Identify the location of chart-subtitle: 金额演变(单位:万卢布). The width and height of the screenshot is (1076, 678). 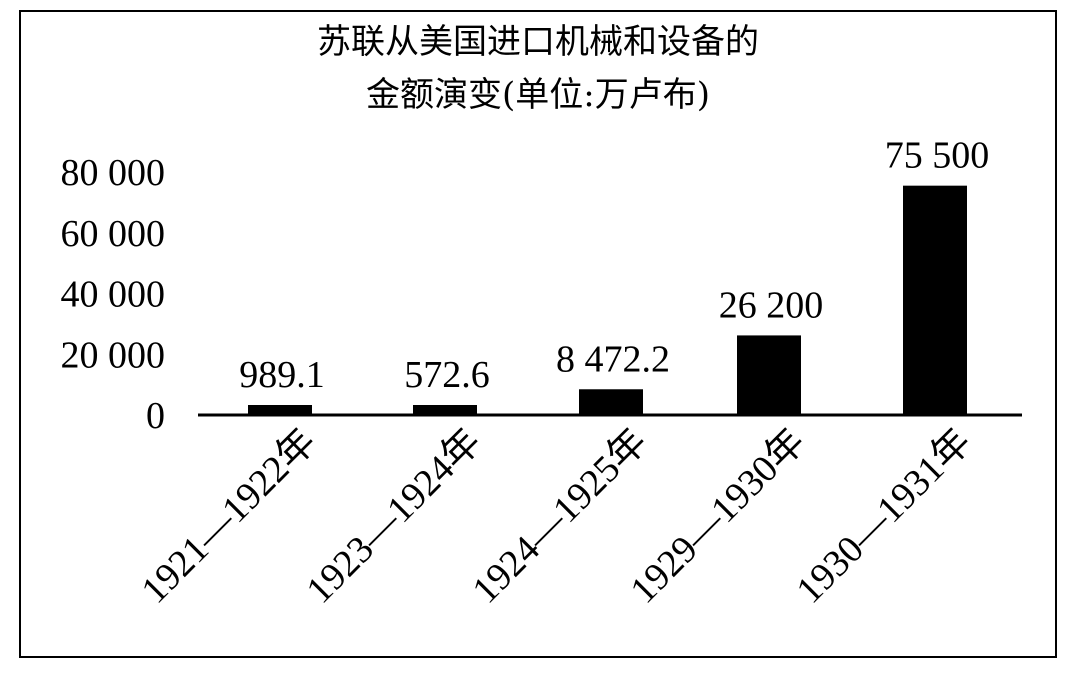
(538, 95).